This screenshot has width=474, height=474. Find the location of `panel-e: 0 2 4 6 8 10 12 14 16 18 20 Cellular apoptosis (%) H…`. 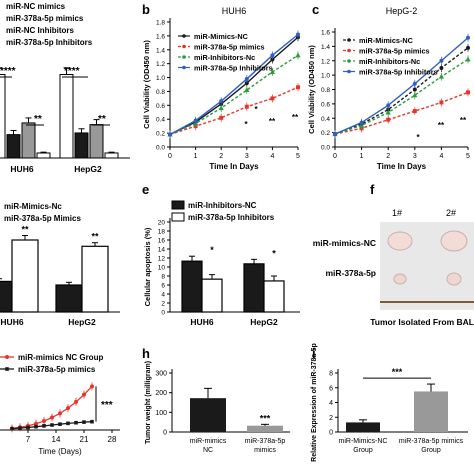

panel-e: 0 2 4 6 8 10 12 14 16 18 20 Cellular apoptosis (%) H… is located at coordinates (221, 263).